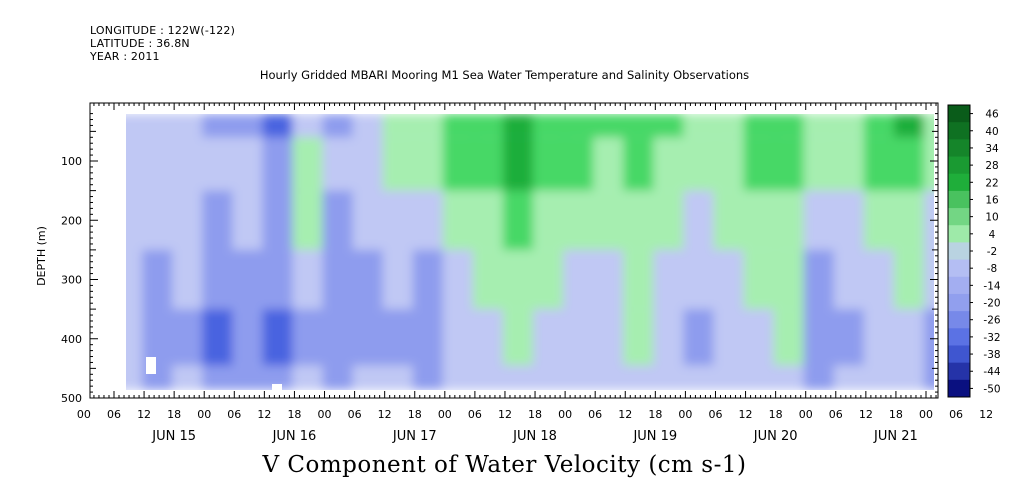 The image size is (1009, 504). What do you see at coordinates (163, 30) in the screenshot?
I see `longitude-label: LONGITUDE : 122W(-122)` at bounding box center [163, 30].